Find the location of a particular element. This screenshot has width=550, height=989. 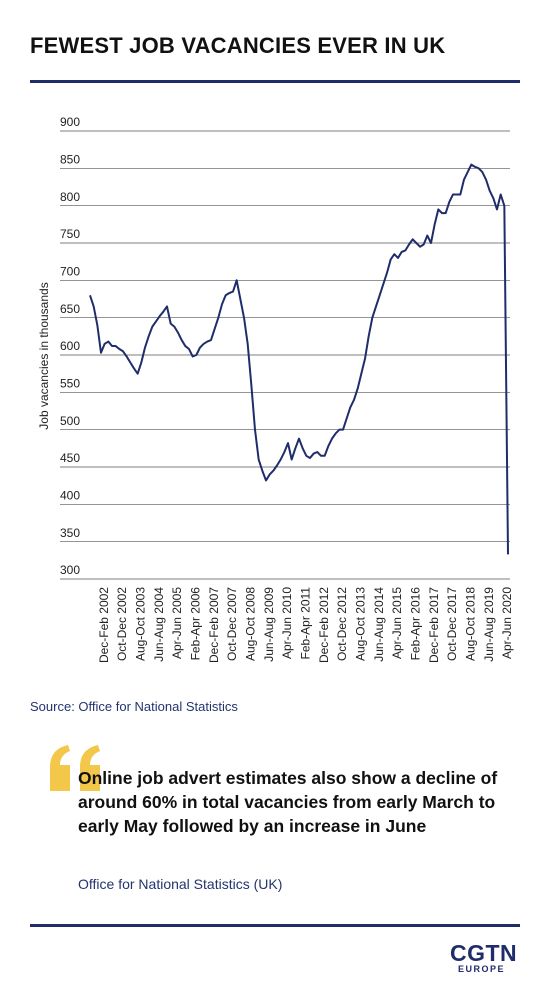

x-tick-label: Jun-Aug 2004 is located at coordinates (159, 624).